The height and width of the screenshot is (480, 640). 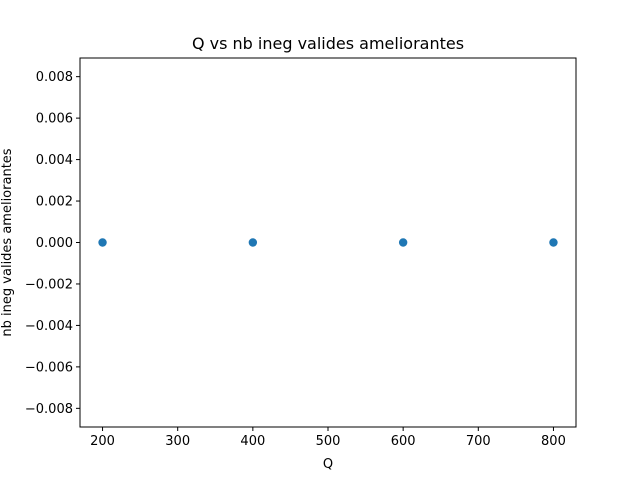 What do you see at coordinates (49, 409) in the screenshot?
I see `y-tick-label: −0.008` at bounding box center [49, 409].